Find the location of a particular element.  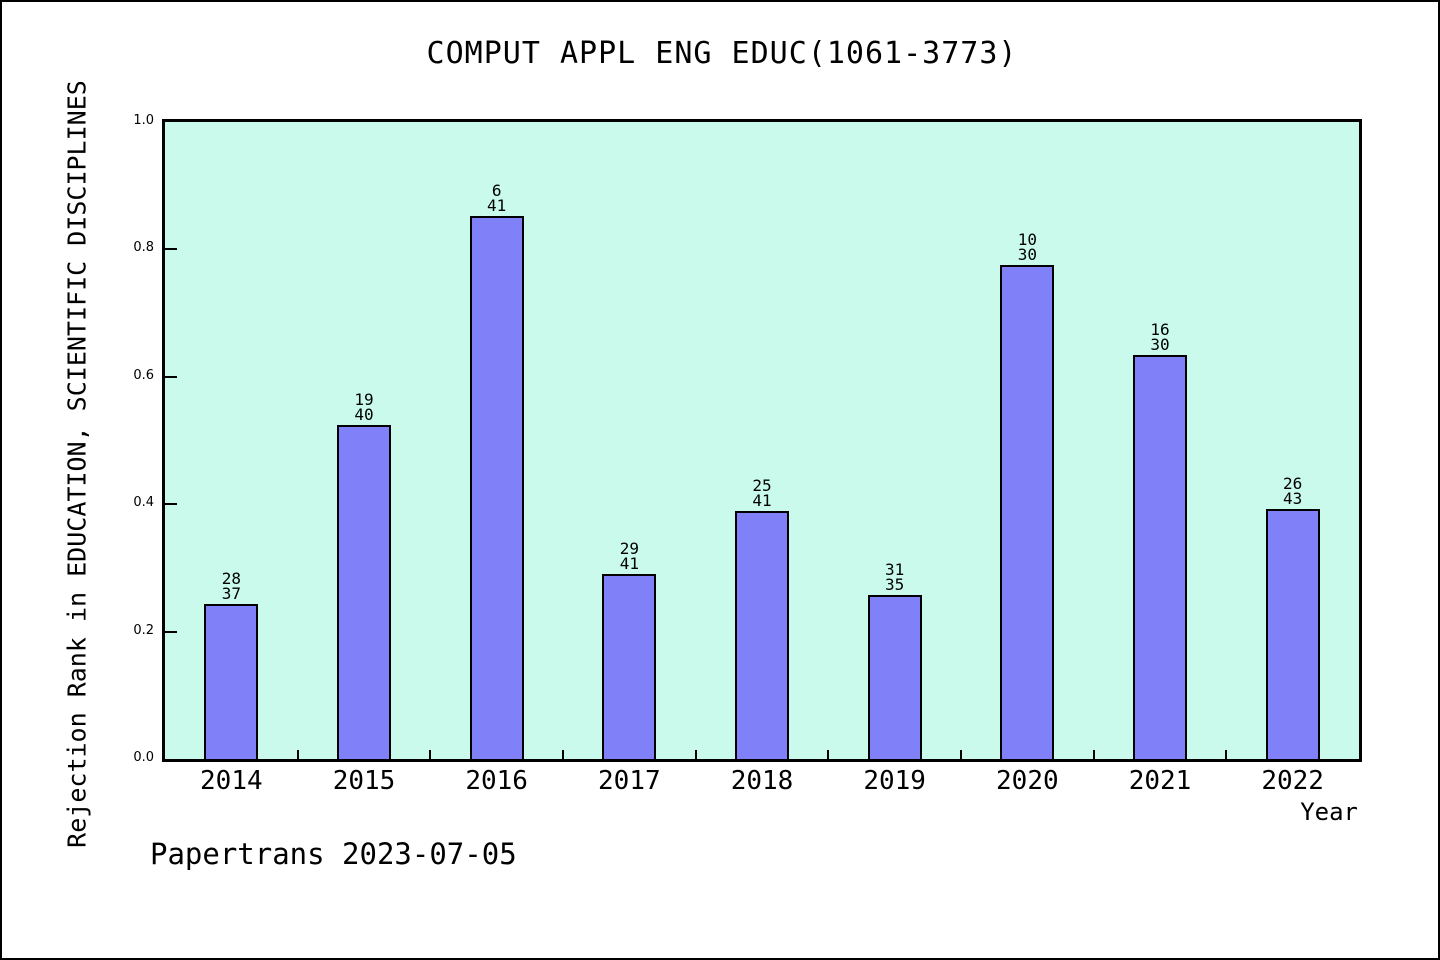

bar-2019 is located at coordinates (894, 677).